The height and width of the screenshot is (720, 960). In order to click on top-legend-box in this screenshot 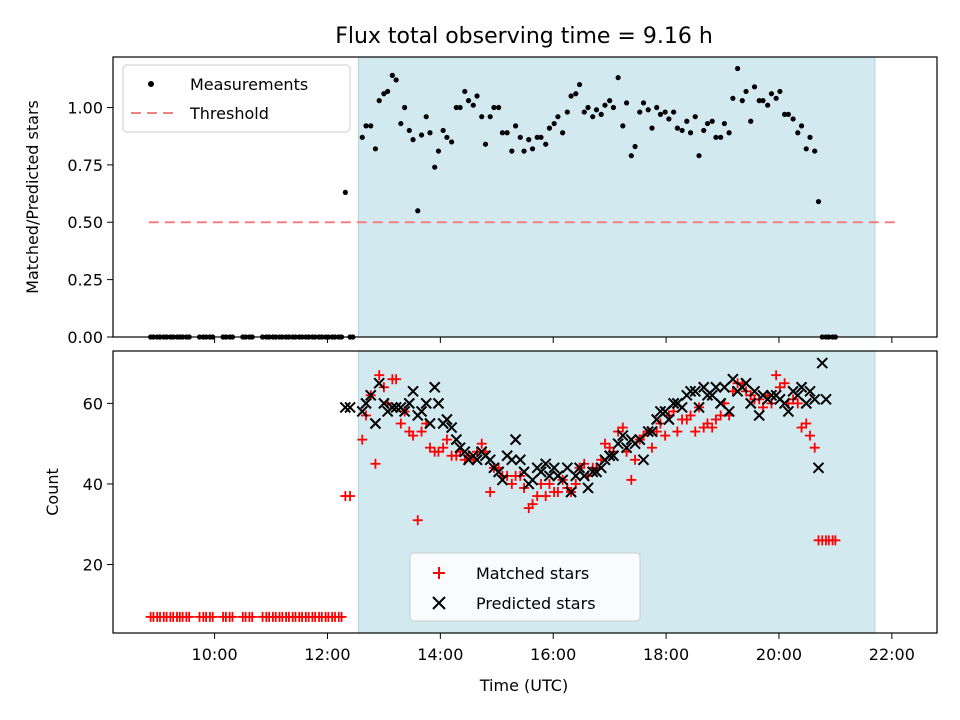, I will do `click(236, 98)`.